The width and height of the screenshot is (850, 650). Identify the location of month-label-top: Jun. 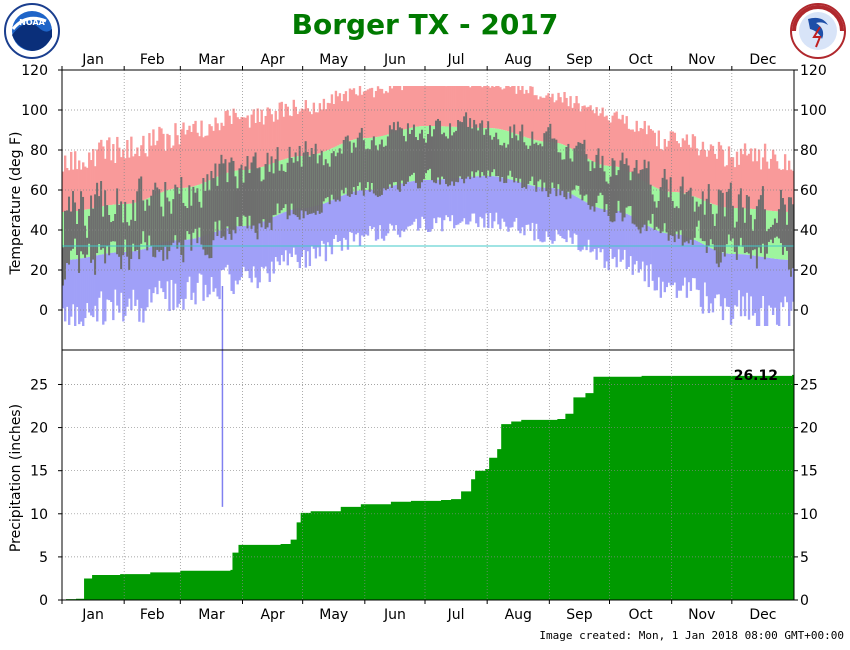
(394, 60).